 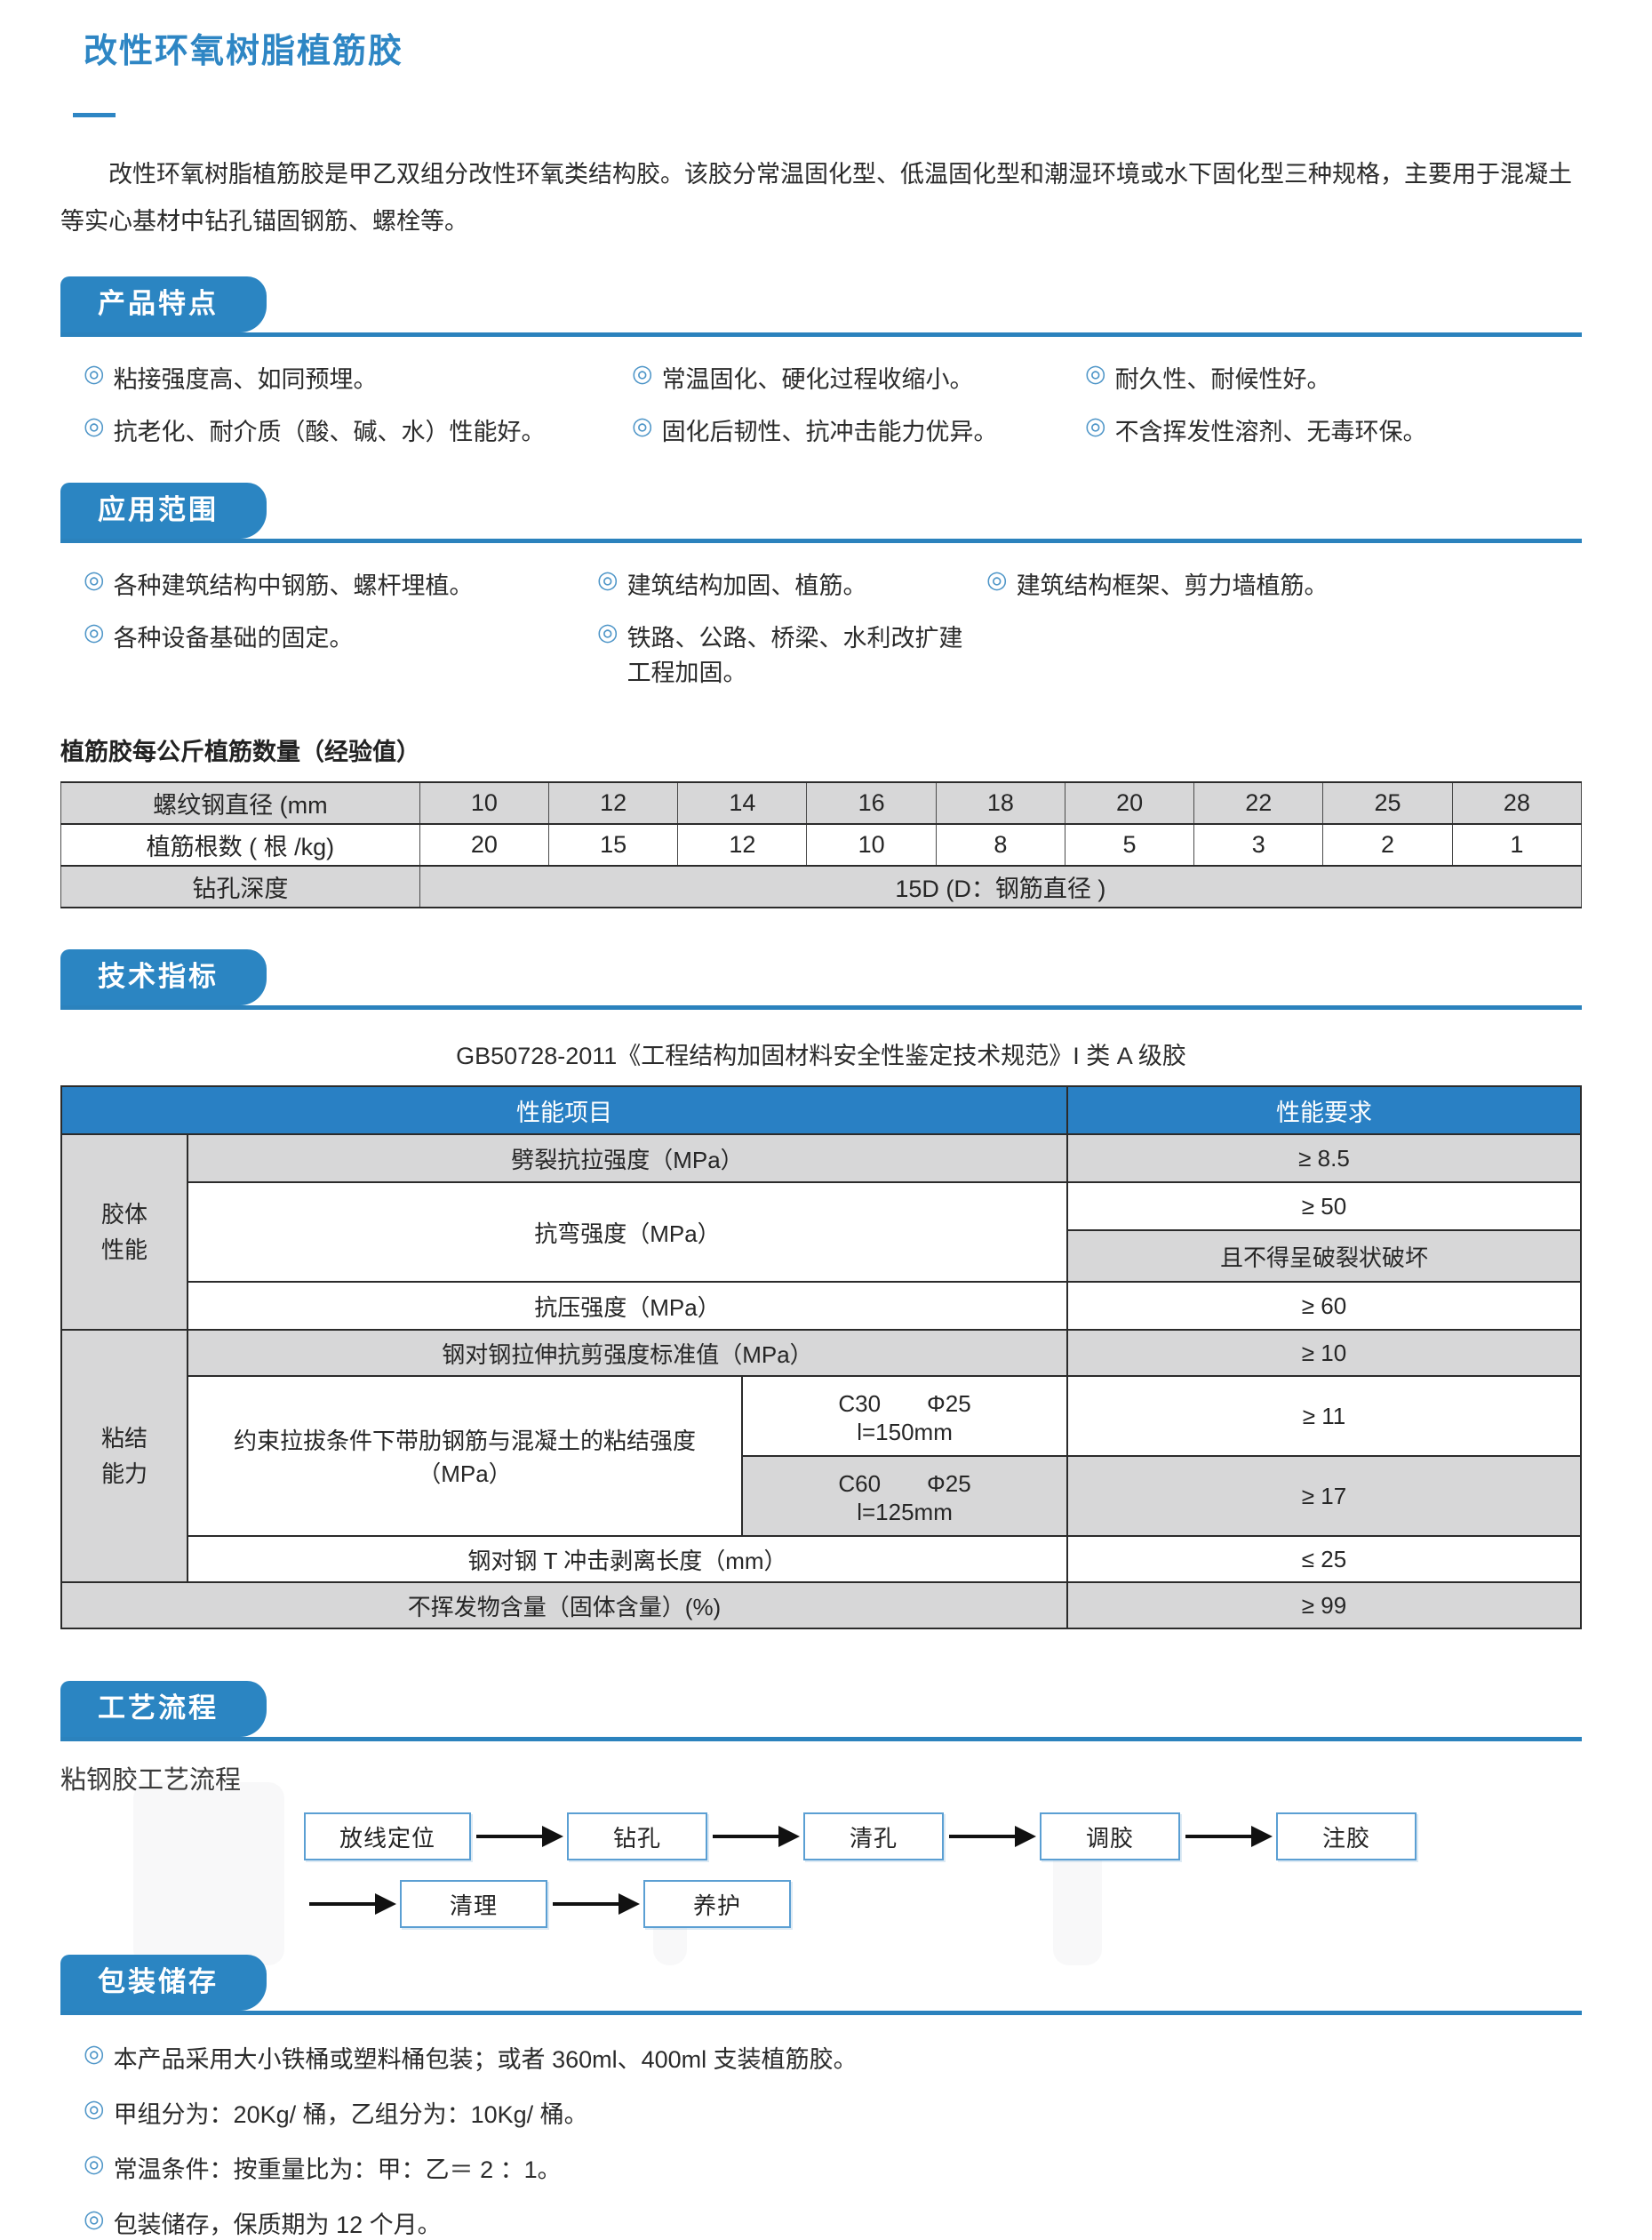 What do you see at coordinates (858, 429) in the screenshot?
I see `list-item: ◎ 固化后韧性、抗冲击能力优异。` at bounding box center [858, 429].